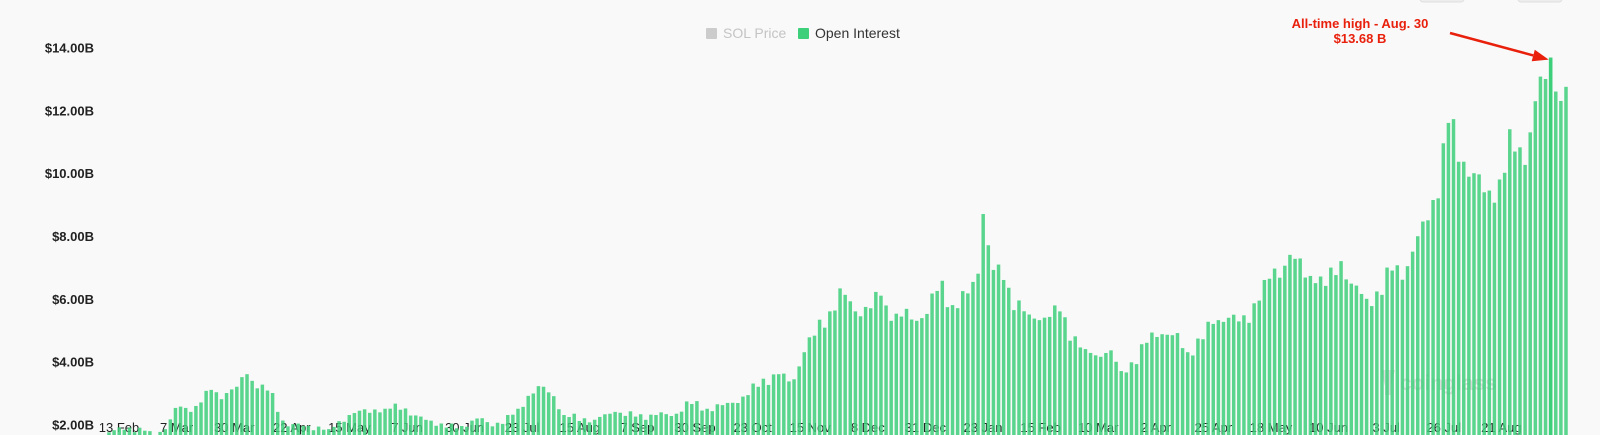  I want to click on legend-item-sol-price: SOL Price, so click(746, 33).